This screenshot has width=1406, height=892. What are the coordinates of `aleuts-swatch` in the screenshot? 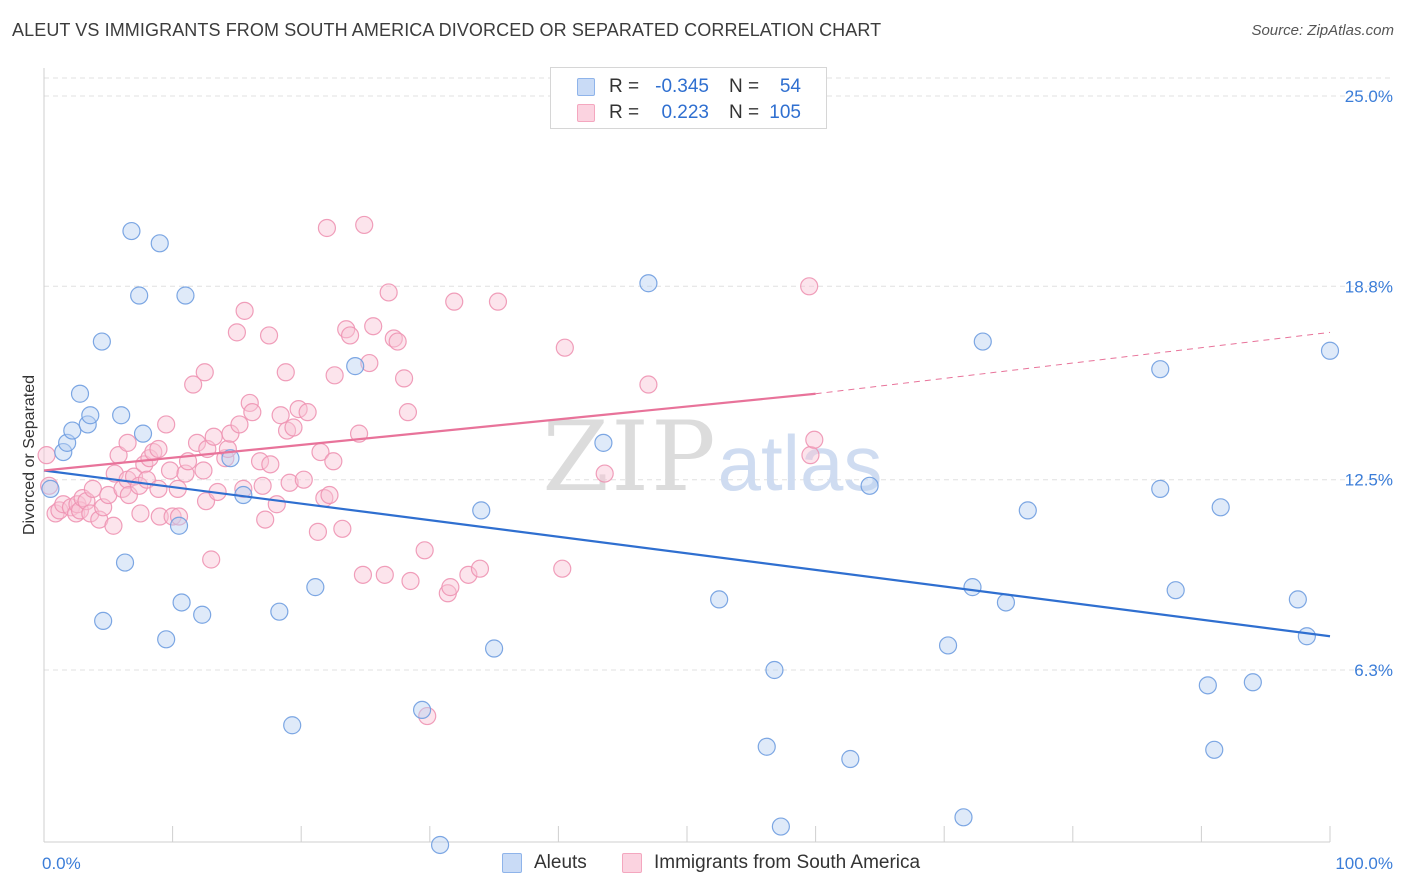 It's located at (512, 863).